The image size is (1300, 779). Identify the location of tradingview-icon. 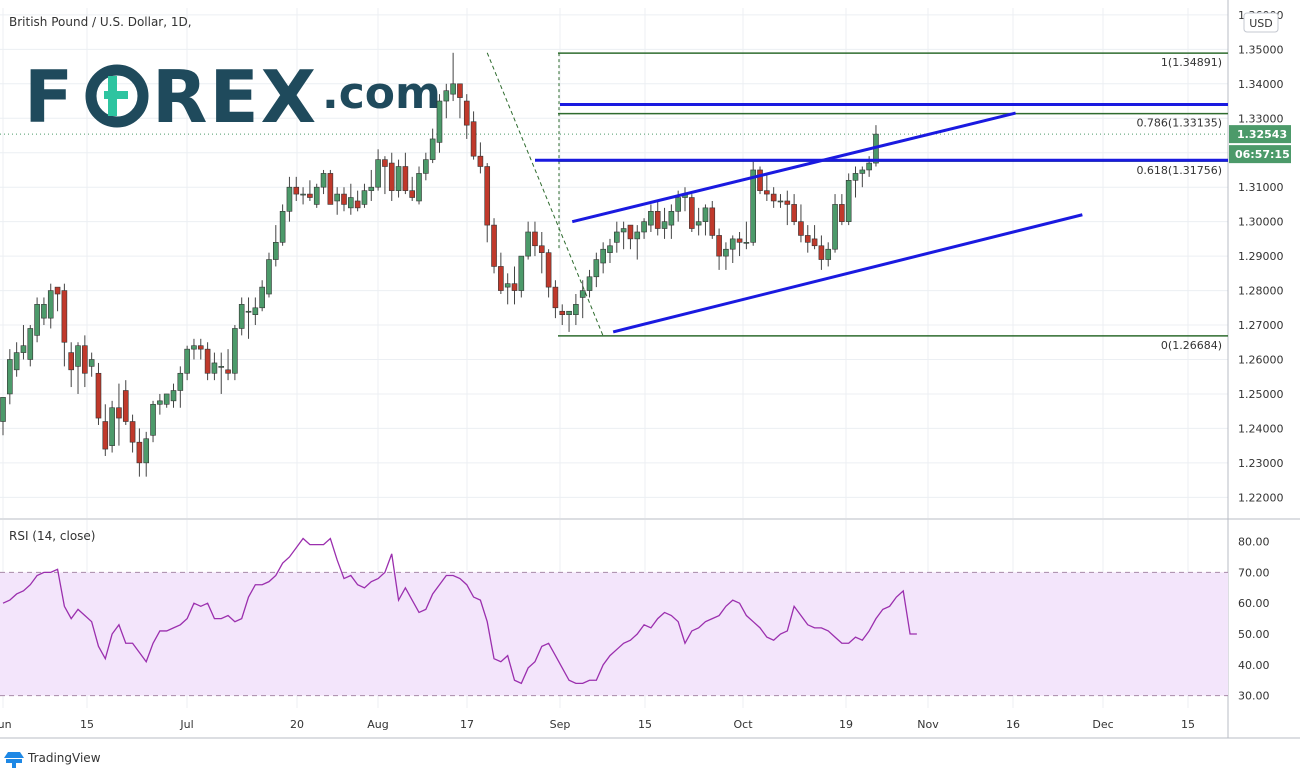
(14, 763).